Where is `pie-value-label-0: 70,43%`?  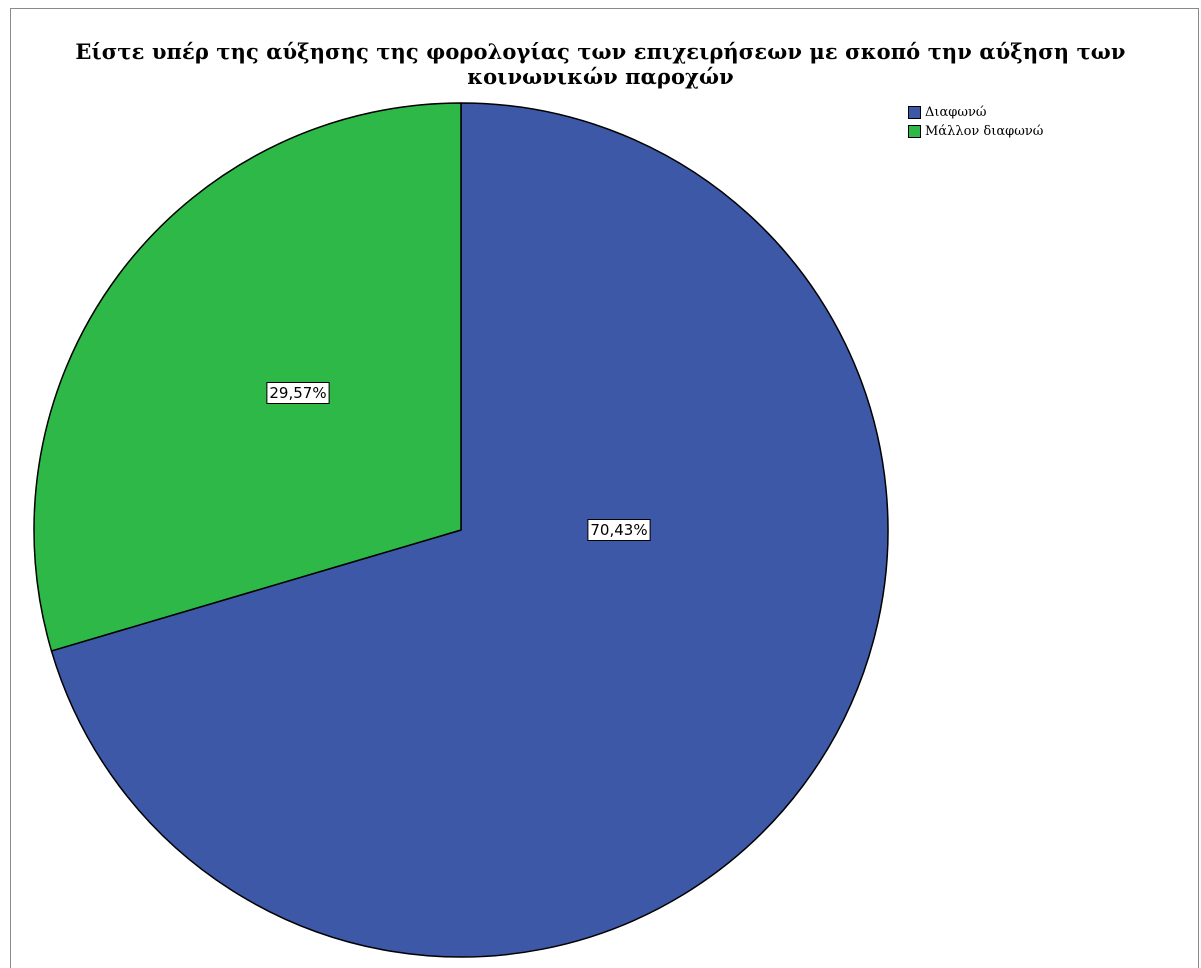
pie-value-label-0: 70,43% is located at coordinates (619, 530).